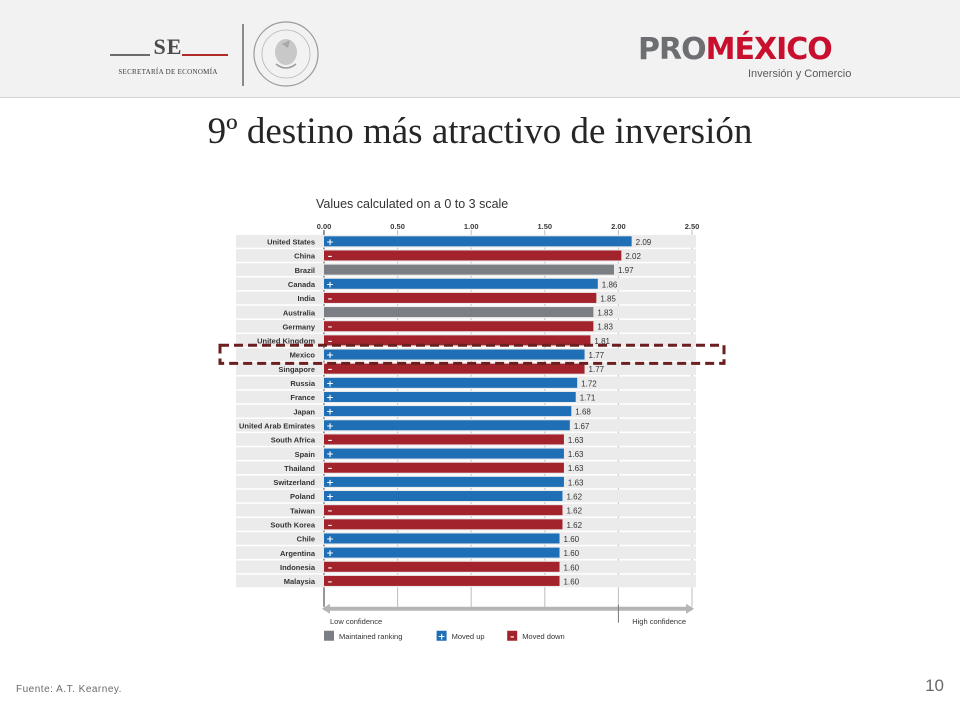  I want to click on chart-row: Singapore – 1.77, so click(466, 368).